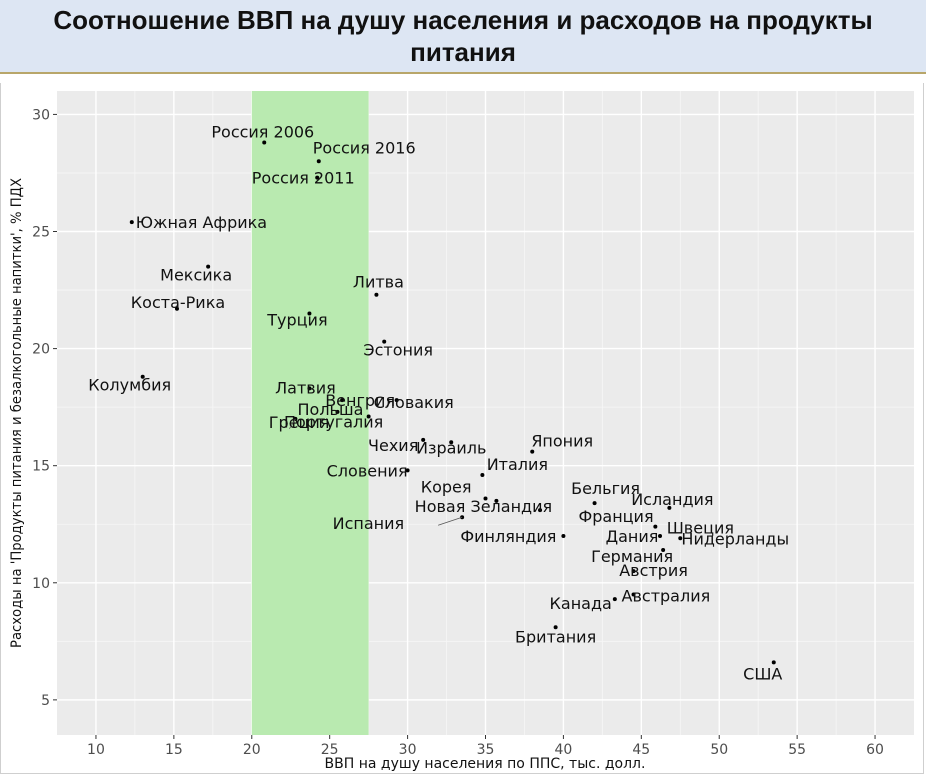 Image resolution: width=926 pixels, height=775 pixels. I want to click on highlight-band, so click(310, 413).